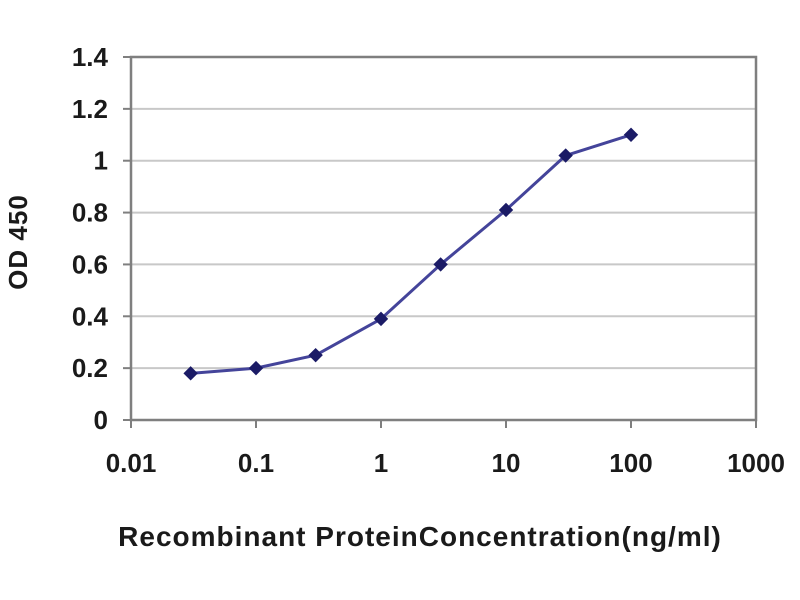 The image size is (800, 600). What do you see at coordinates (506, 463) in the screenshot?
I see `x-tick-label: 10` at bounding box center [506, 463].